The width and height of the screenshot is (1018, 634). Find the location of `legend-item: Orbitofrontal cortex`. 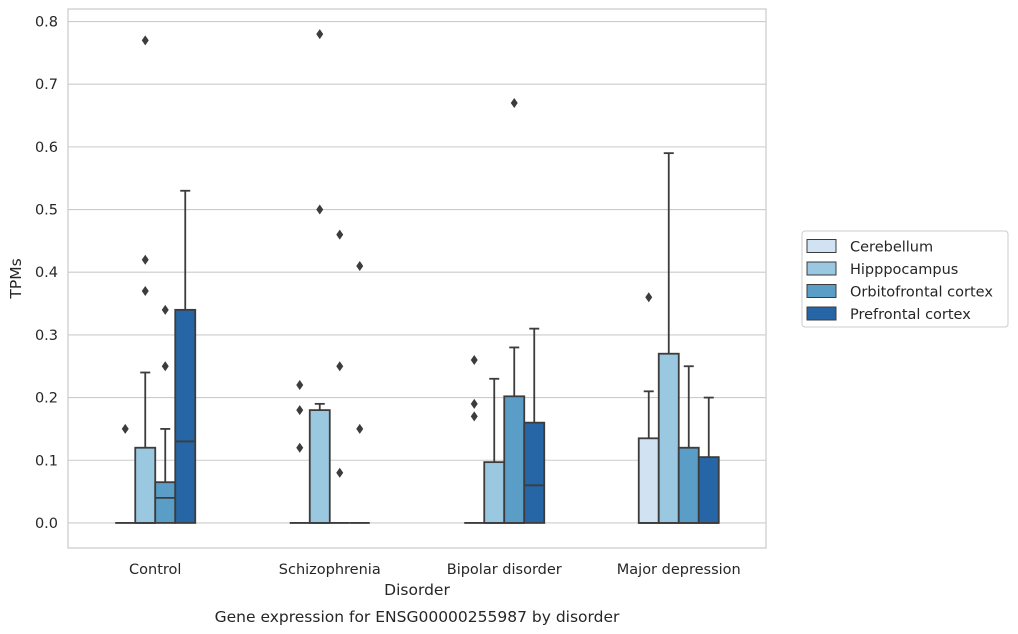

legend-item: Orbitofrontal cortex is located at coordinates (899, 292).